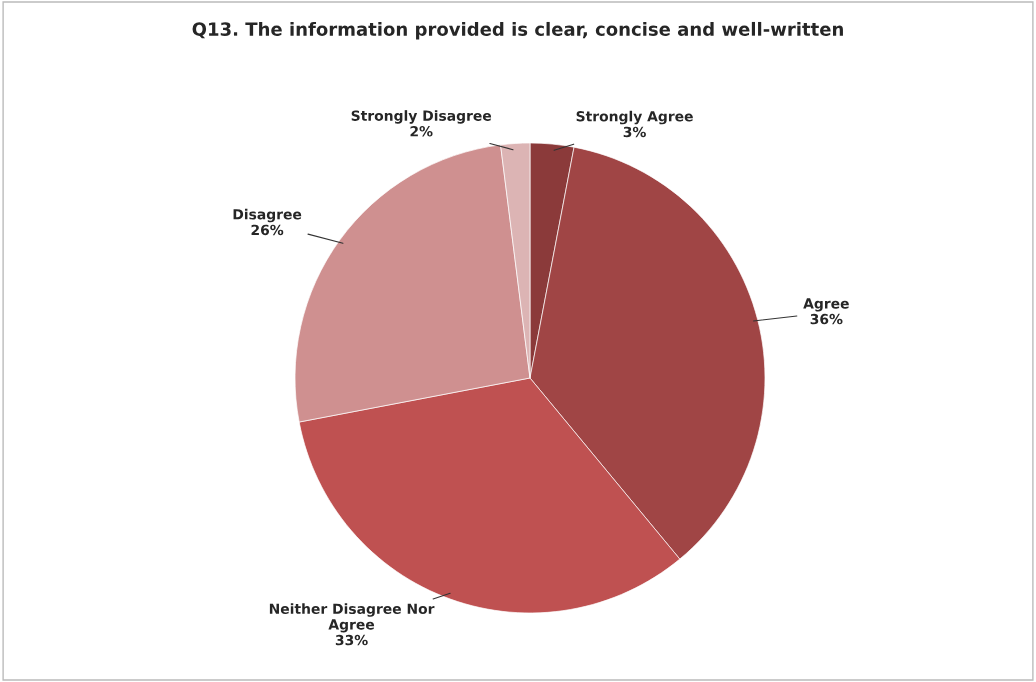 This screenshot has height=682, width=1036. Describe the element at coordinates (352, 618) in the screenshot. I see `slice-label: Neither Disagree Nor Agree` at that location.